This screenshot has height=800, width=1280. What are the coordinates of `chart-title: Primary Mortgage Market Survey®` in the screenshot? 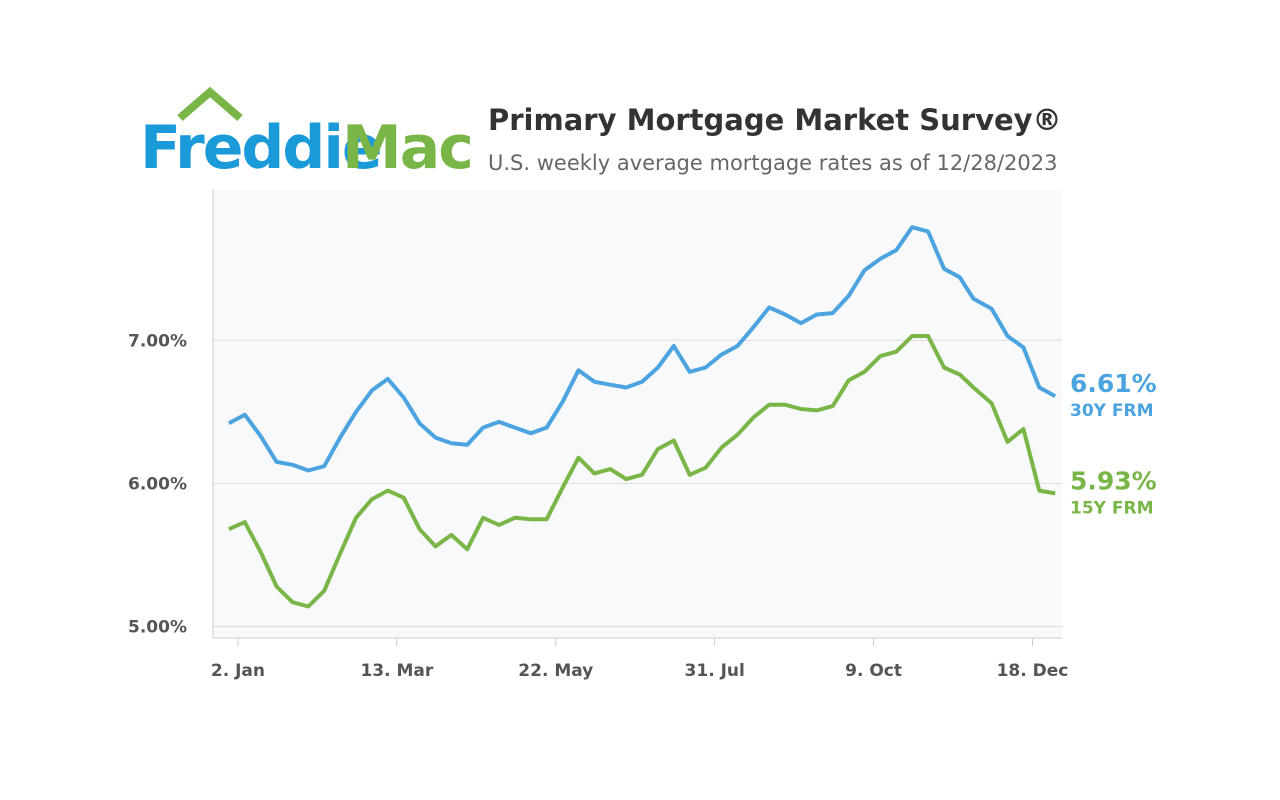 It's located at (775, 120).